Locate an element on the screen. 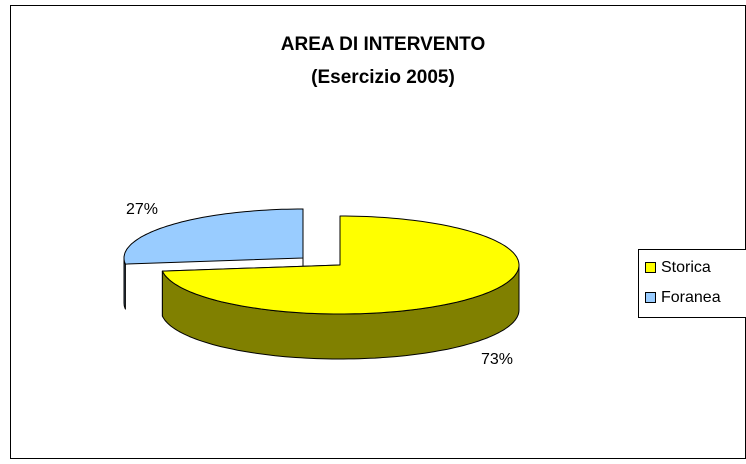 Image resolution: width=746 pixels, height=464 pixels. data-label: 73% is located at coordinates (497, 359).